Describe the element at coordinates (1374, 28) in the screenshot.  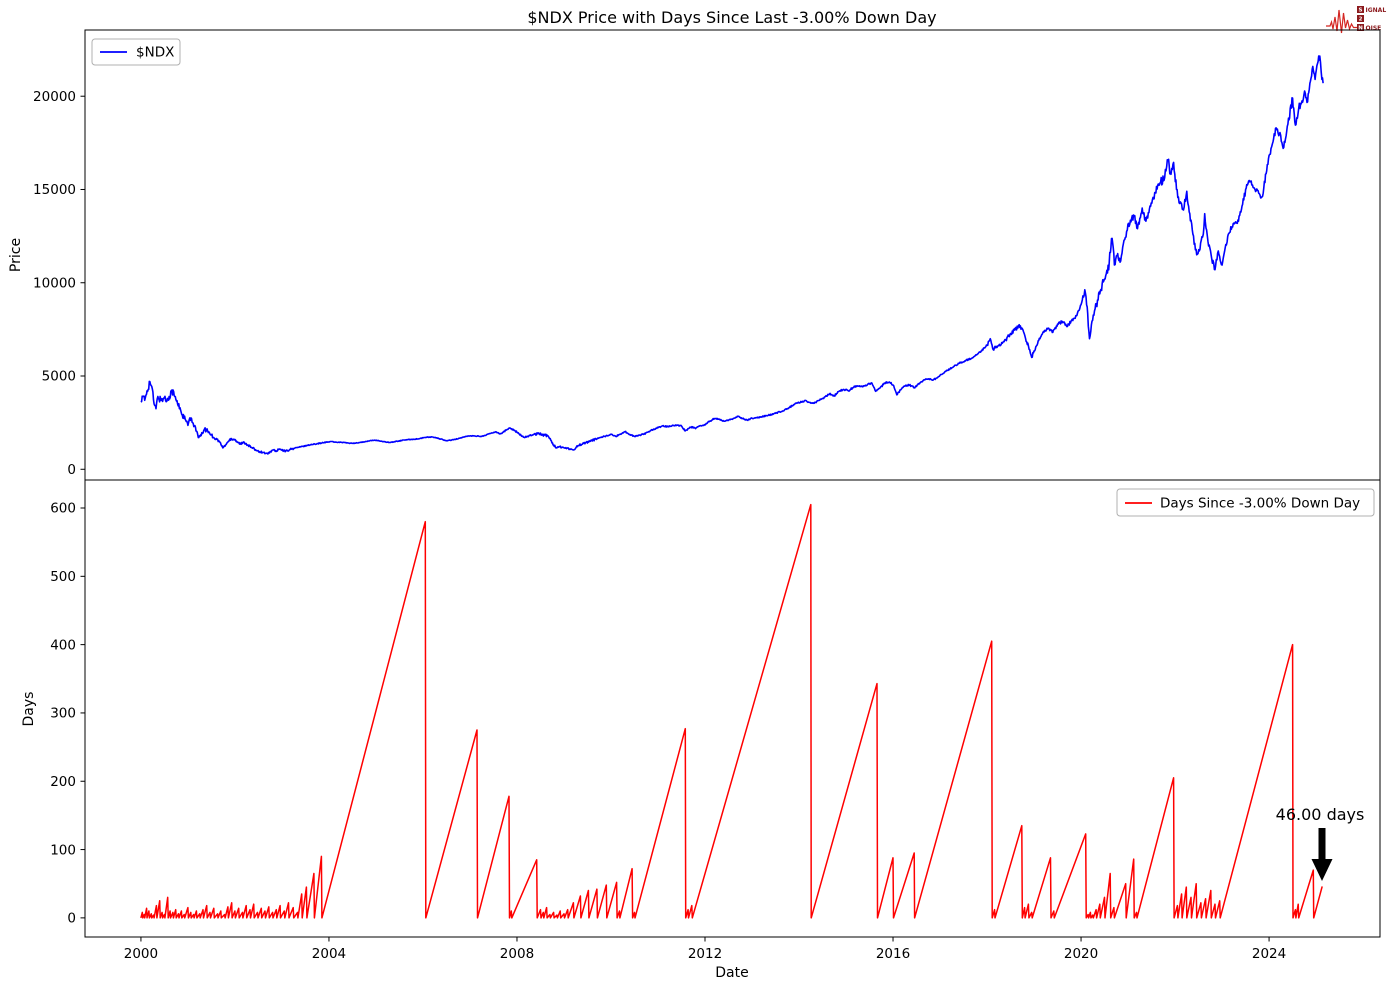
I see `logo-word-noise: OISE` at that location.